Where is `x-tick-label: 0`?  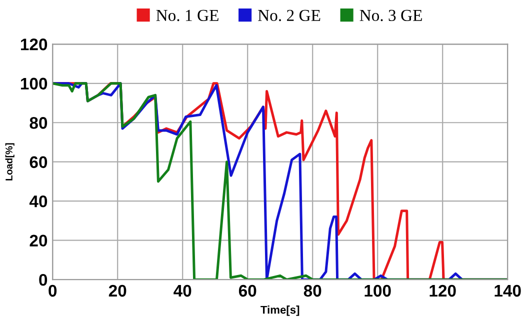
x-tick-label: 0 is located at coordinates (52, 290).